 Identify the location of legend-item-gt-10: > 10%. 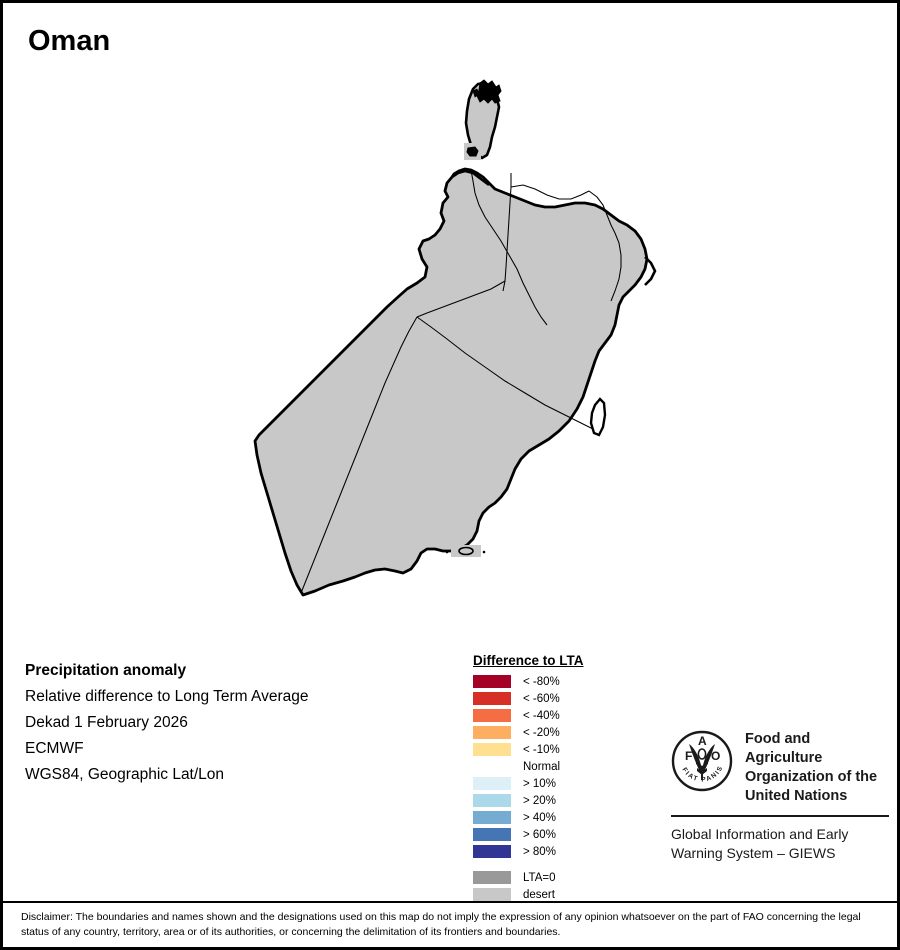
(528, 783).